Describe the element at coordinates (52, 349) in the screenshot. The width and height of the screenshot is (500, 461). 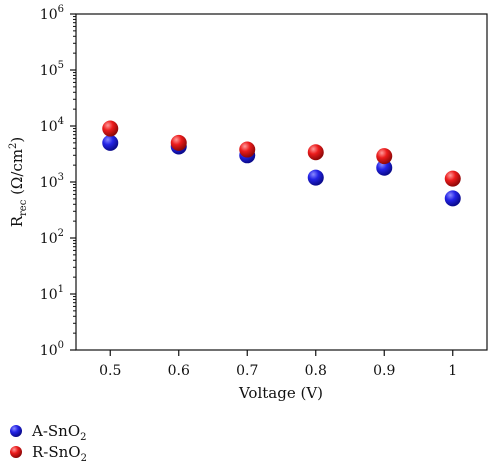
I see `y-tick-label: 10⁰` at that location.